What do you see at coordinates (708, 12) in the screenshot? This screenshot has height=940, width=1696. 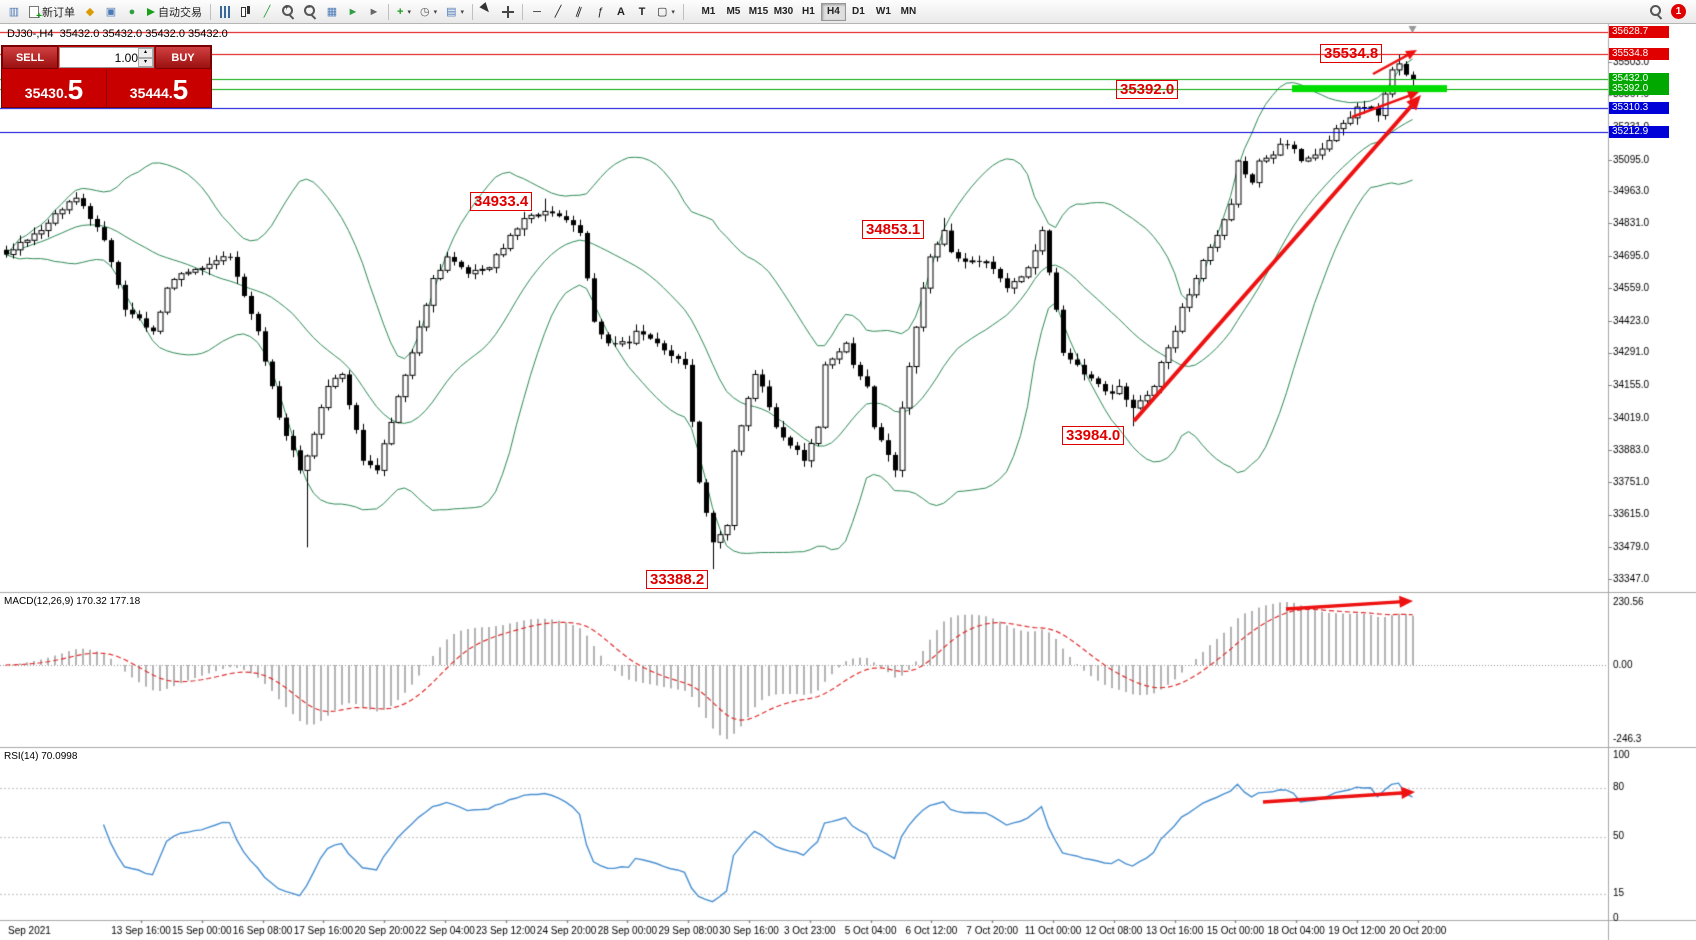 I see `timeframe-m1-button: M1` at bounding box center [708, 12].